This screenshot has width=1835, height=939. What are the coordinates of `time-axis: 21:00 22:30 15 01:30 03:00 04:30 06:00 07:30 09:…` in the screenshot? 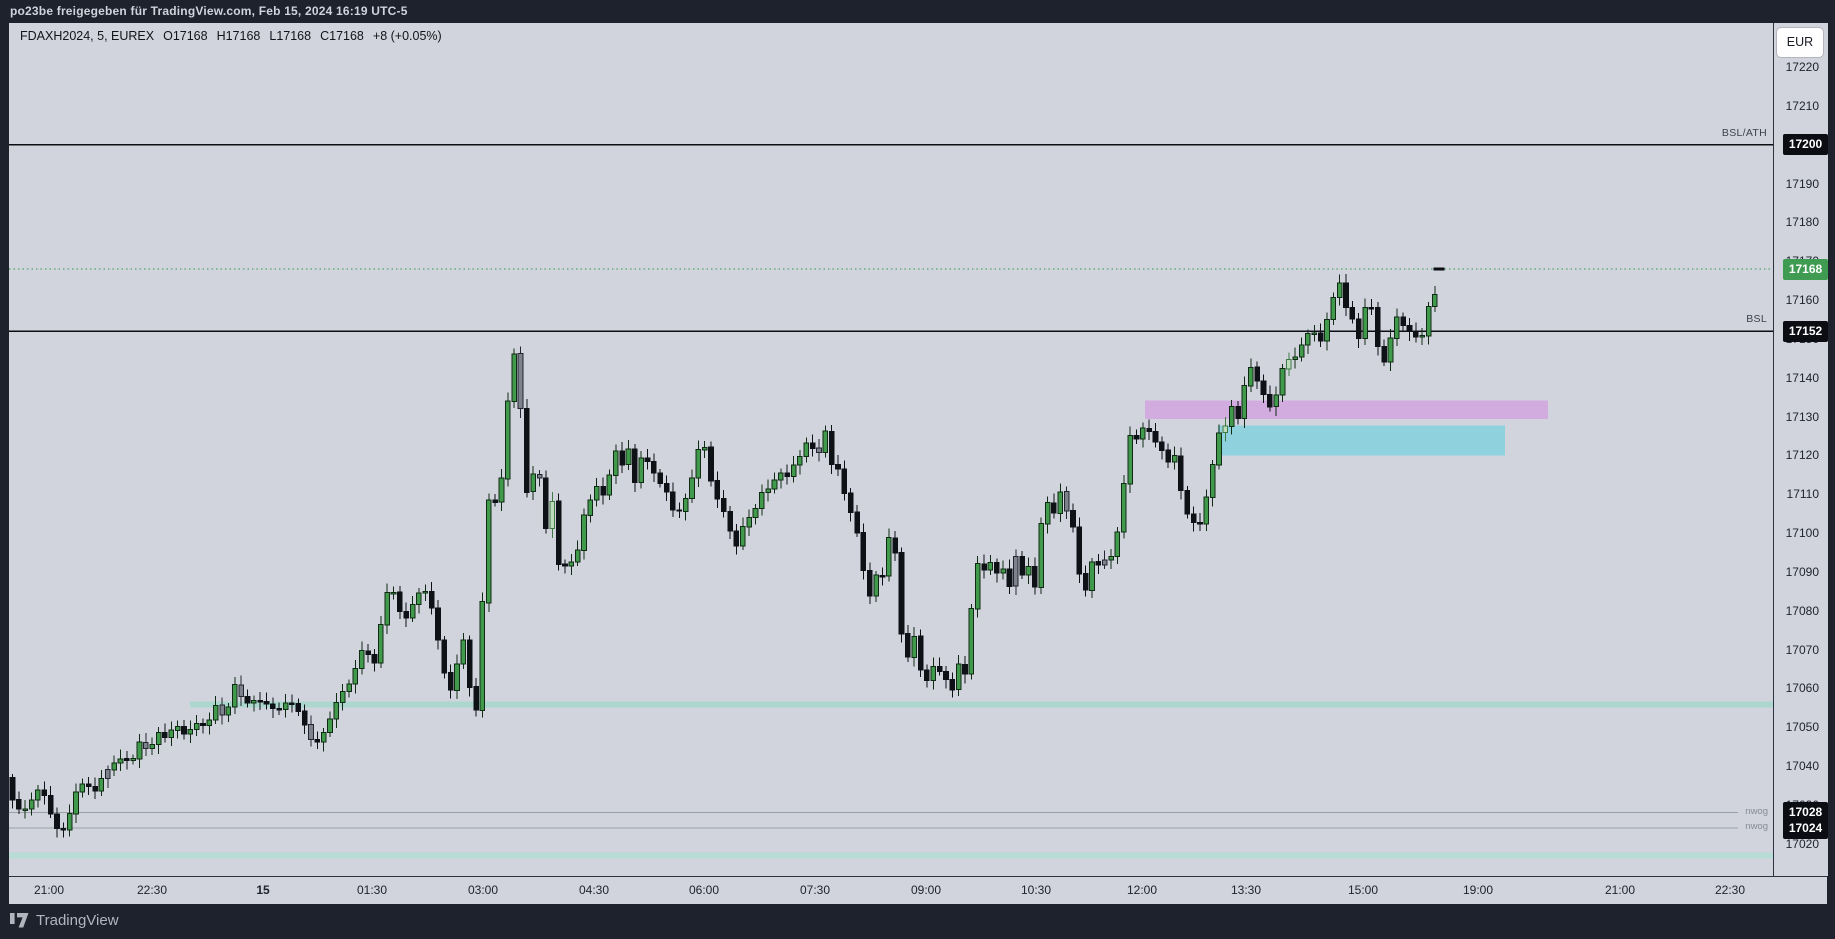 It's located at (918, 890).